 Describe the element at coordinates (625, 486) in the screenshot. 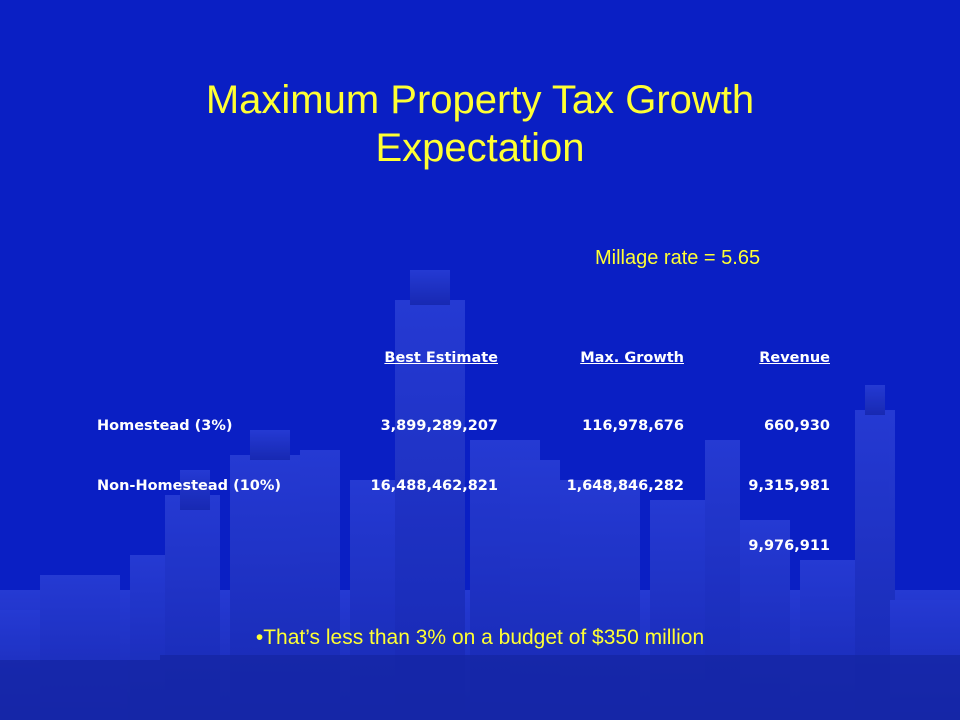

I see `row-non-homestead-growth: 1,648,846,282` at that location.